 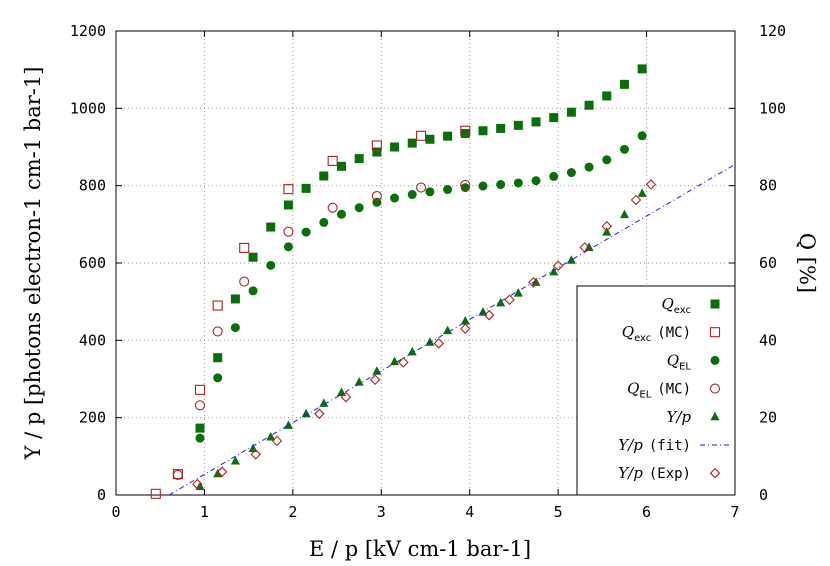 I want to click on y-tick-label: 400, so click(x=92, y=340).